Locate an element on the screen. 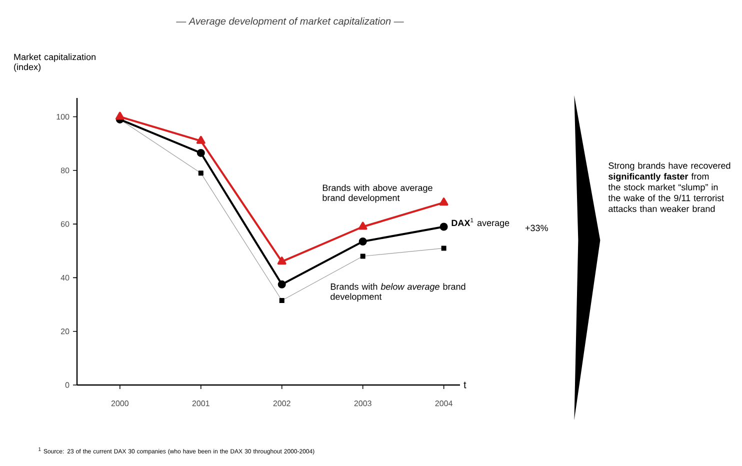 This screenshot has height=466, width=742. series-label: DAX$^{1}$ average is located at coordinates (481, 223).